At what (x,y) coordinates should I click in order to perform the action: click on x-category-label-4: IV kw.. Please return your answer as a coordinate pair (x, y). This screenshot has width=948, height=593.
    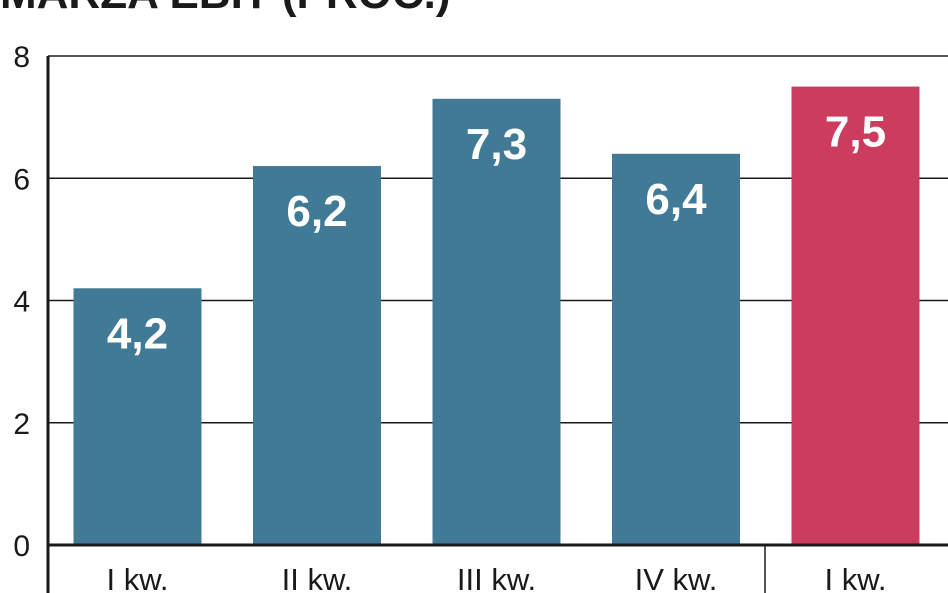
    Looking at the image, I should click on (676, 577).